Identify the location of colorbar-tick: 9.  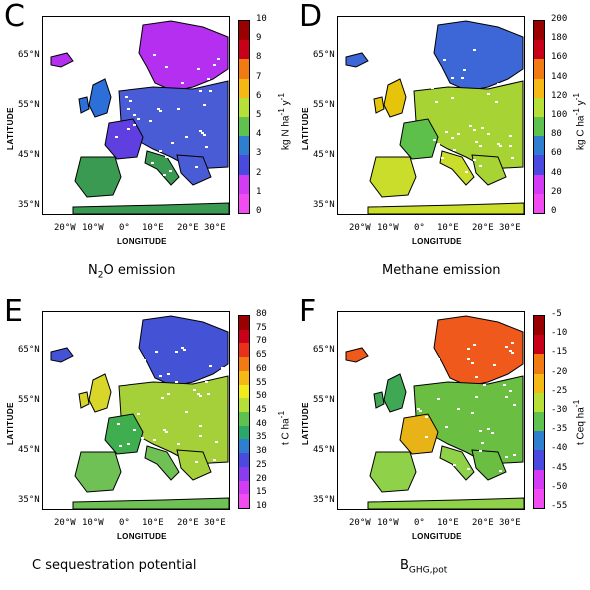
(259, 38).